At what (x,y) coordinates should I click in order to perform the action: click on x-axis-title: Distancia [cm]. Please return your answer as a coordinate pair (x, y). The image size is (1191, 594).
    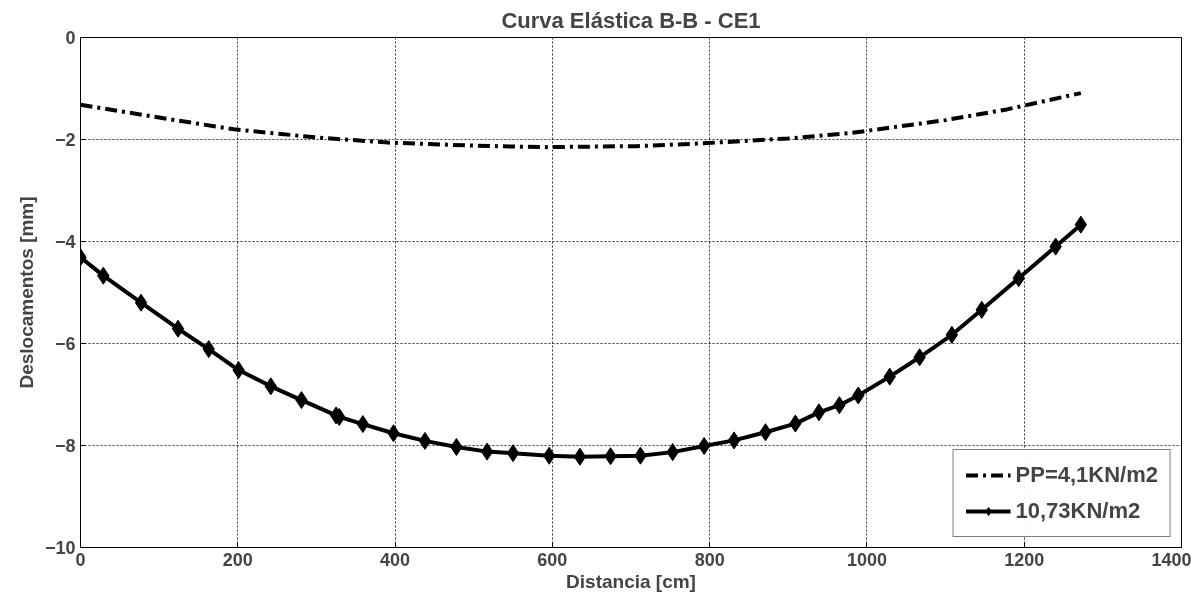
    Looking at the image, I should click on (631, 581).